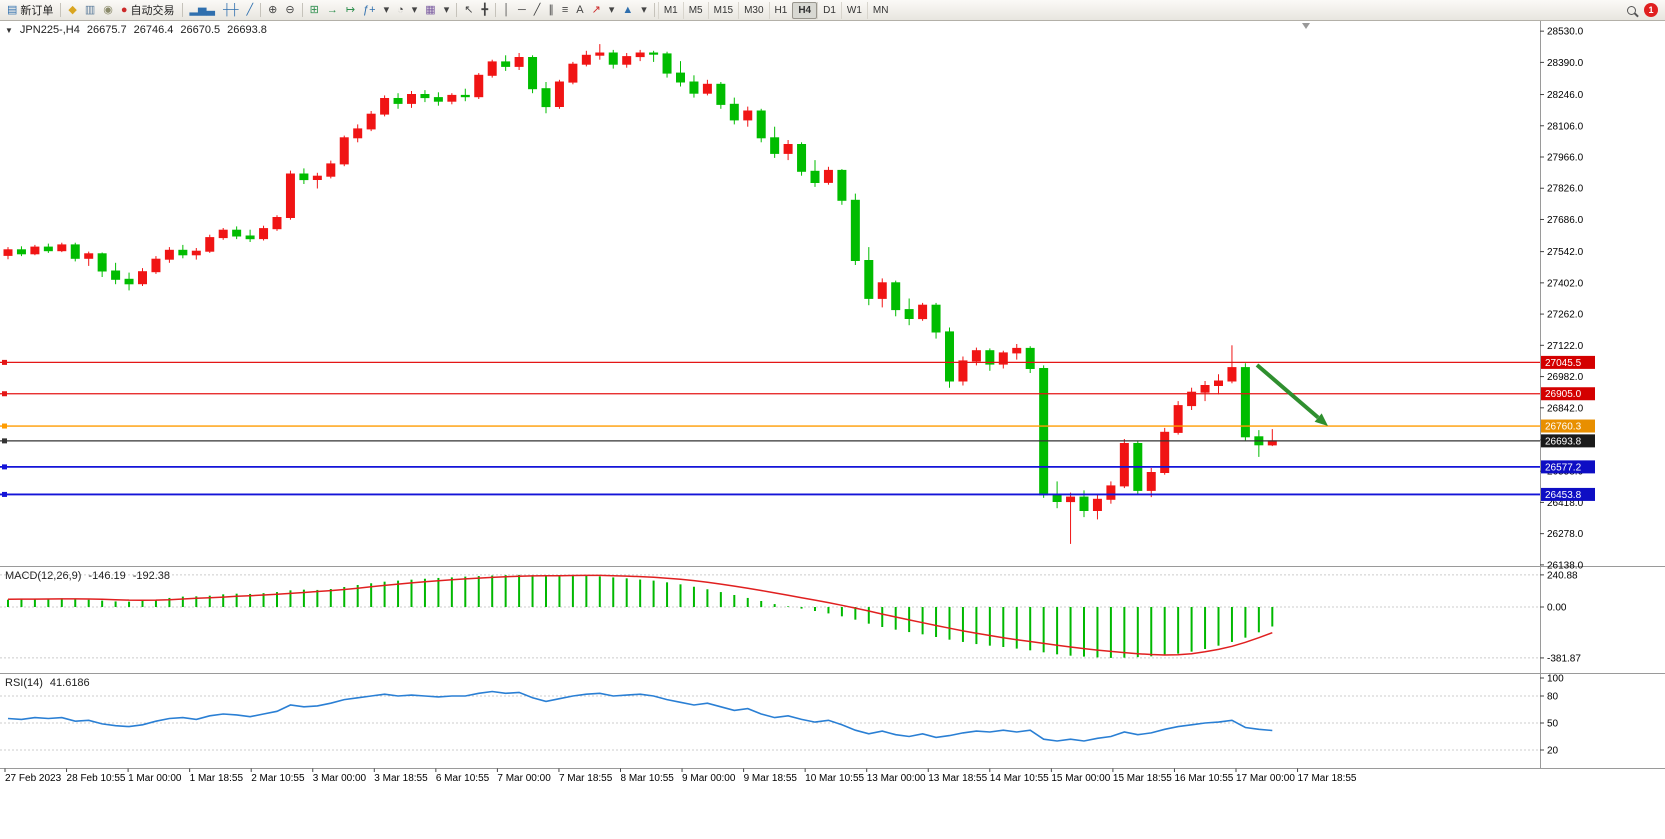  I want to click on search-icon, so click(1631, 10).